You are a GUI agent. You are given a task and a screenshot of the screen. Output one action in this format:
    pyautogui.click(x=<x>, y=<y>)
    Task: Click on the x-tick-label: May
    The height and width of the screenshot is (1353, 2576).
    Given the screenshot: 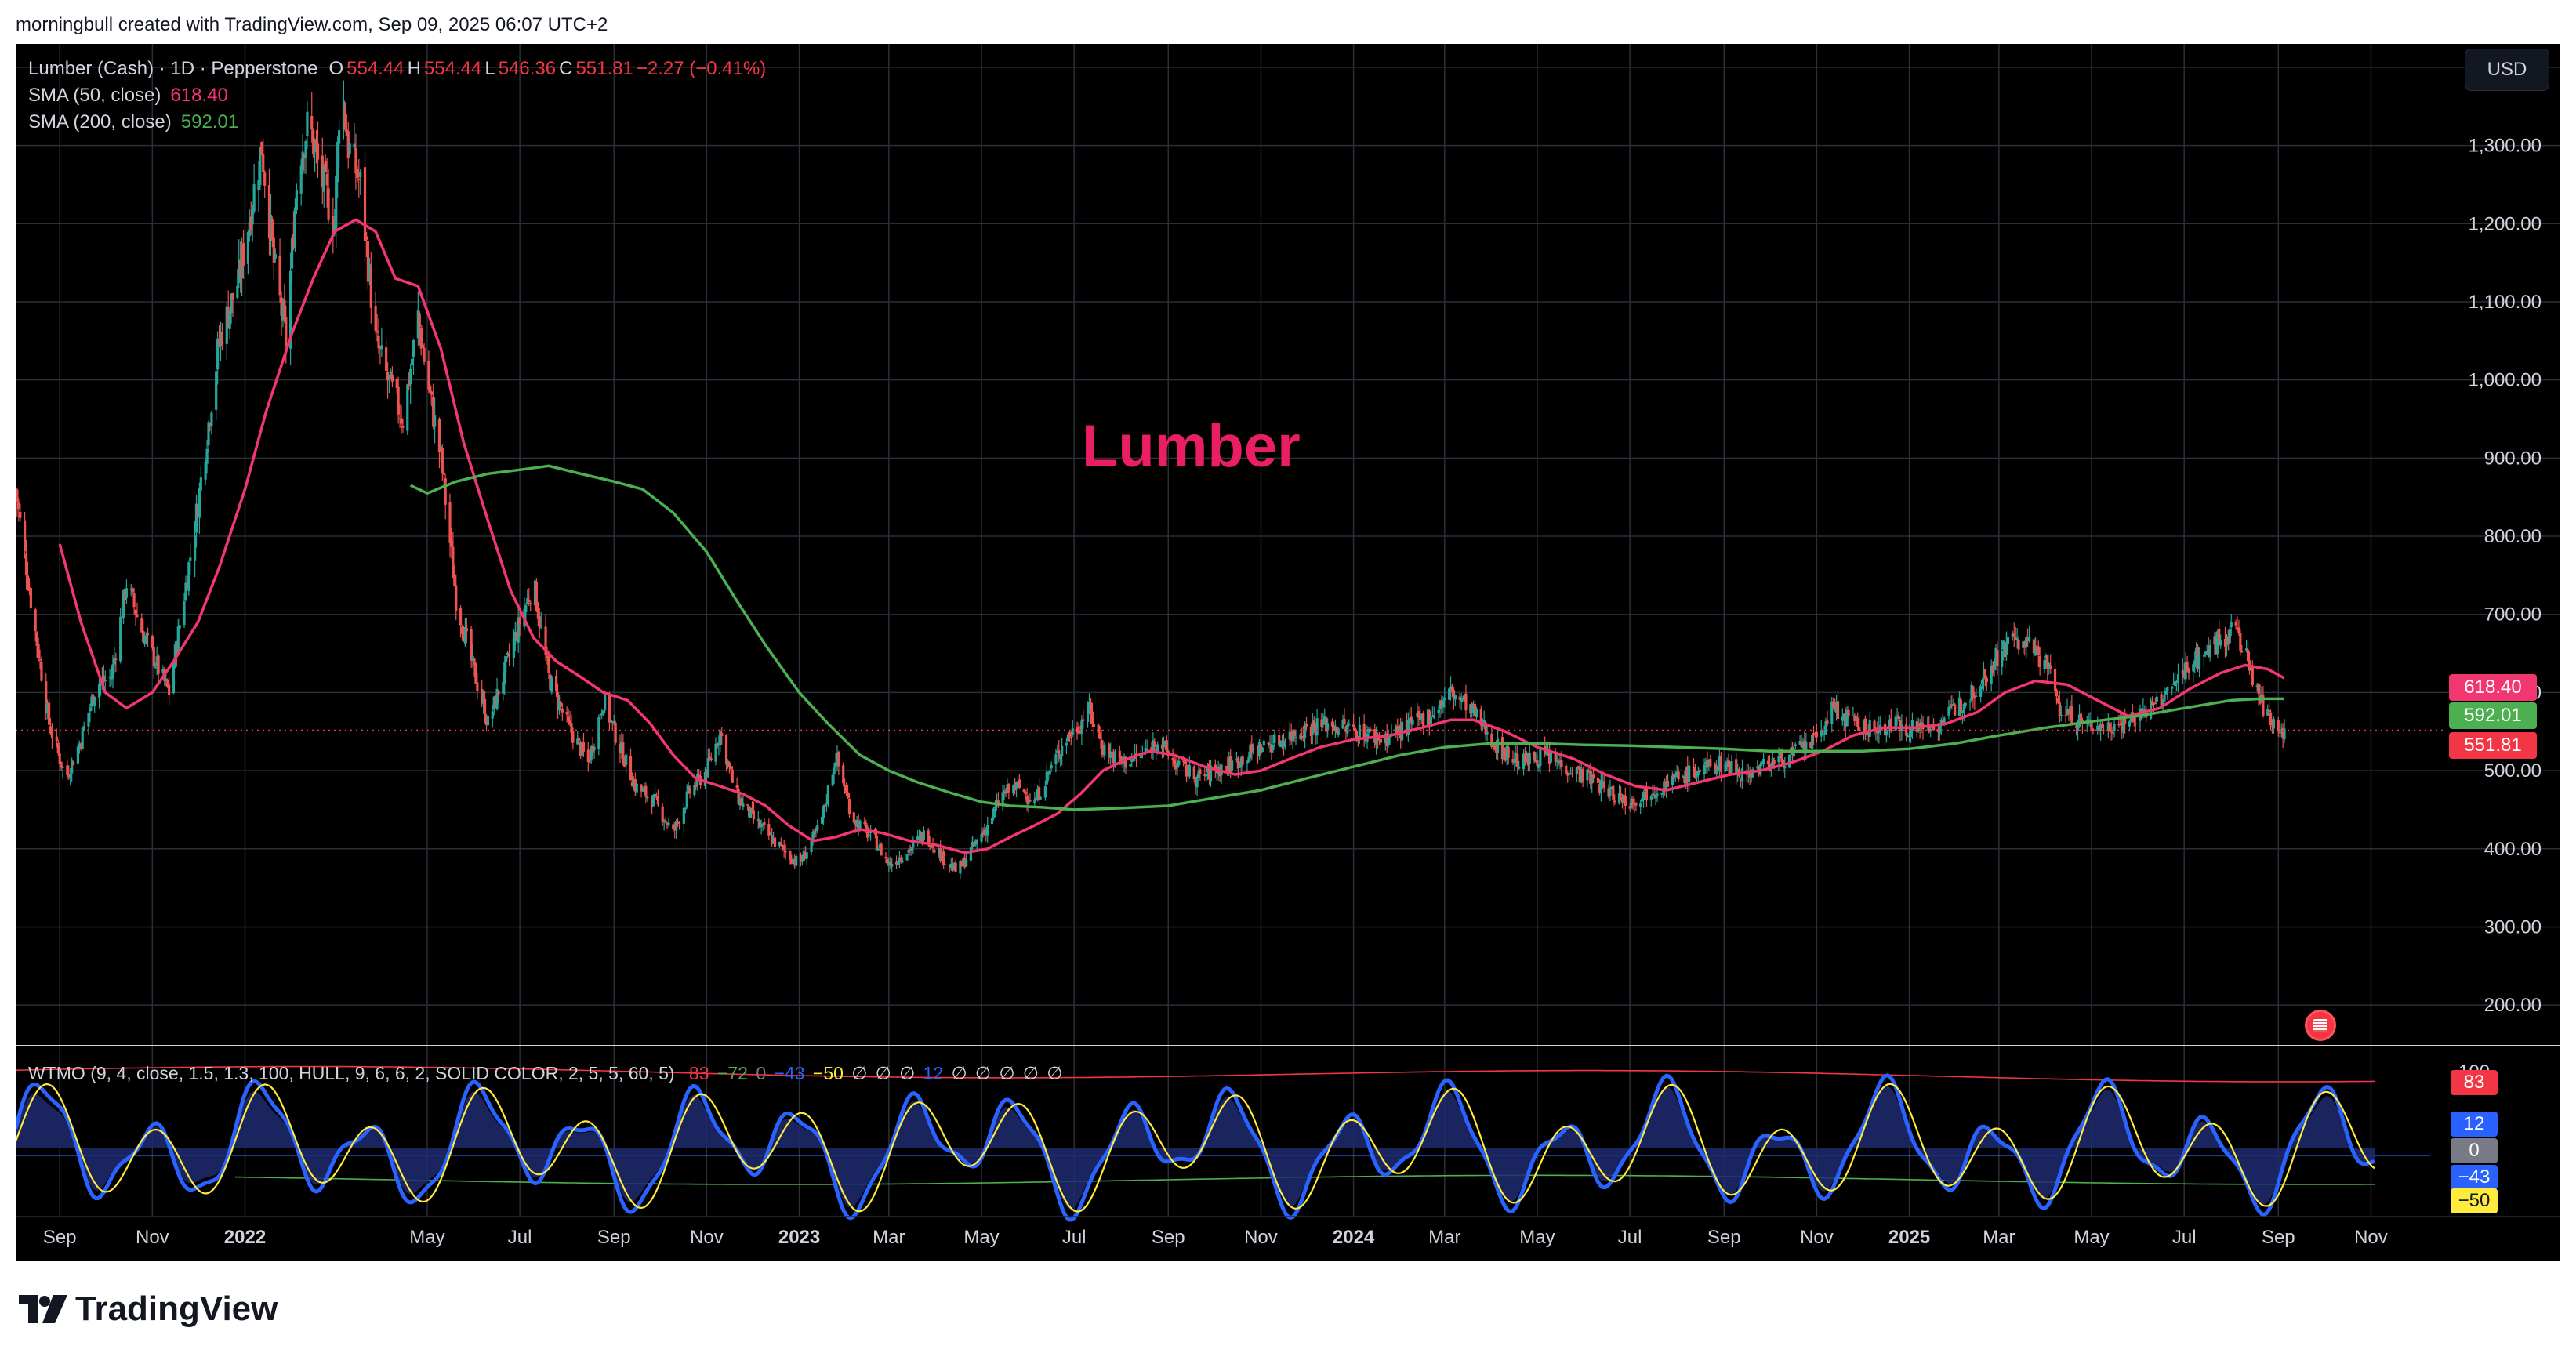 What is the action you would take?
    pyautogui.click(x=2091, y=1237)
    